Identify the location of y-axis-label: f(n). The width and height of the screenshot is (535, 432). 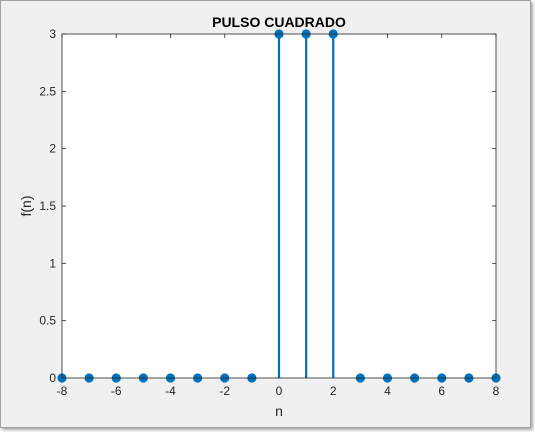
(26, 206).